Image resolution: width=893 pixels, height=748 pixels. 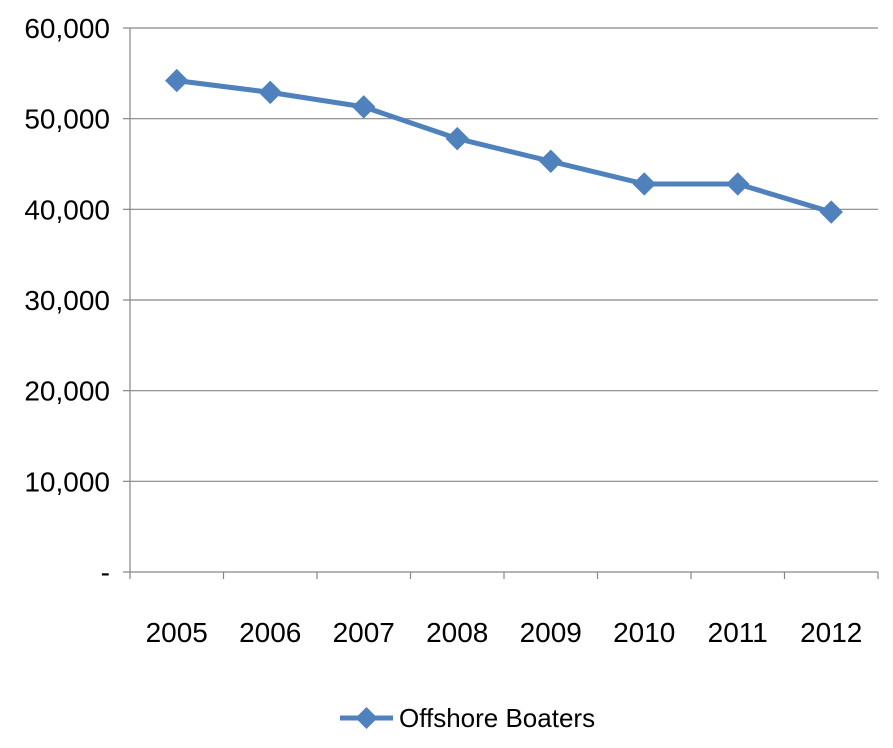 I want to click on y-tick-label: -, so click(x=105, y=572).